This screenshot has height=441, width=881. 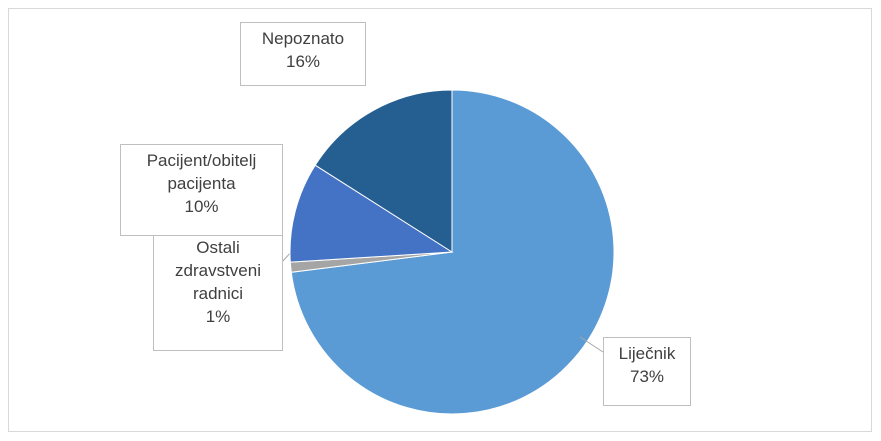 I want to click on data-label: Ostali zdravstveni radnici 1%, so click(x=218, y=291).